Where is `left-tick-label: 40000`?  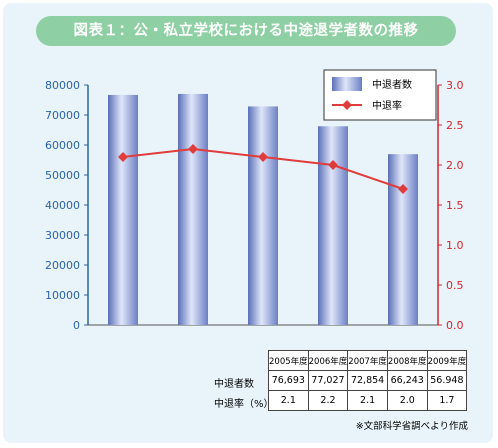
left-tick-label: 40000 is located at coordinates (62, 205).